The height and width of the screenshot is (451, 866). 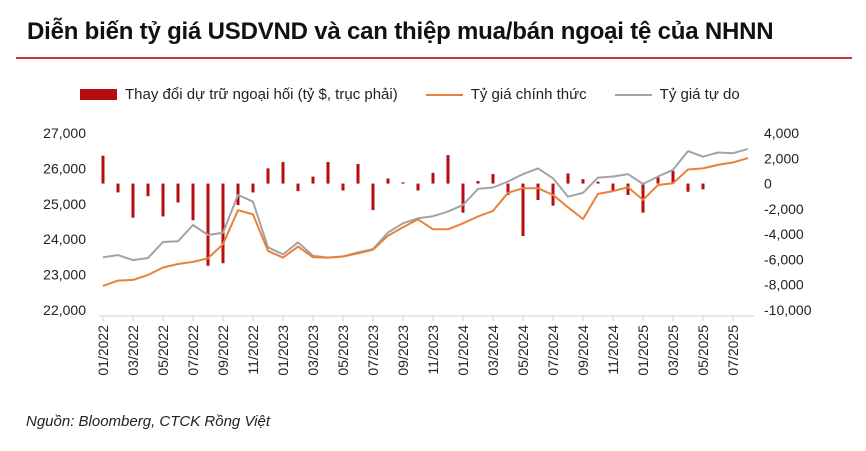 I want to click on legend-item-official: Tỷ giá chính thức, so click(x=506, y=94).